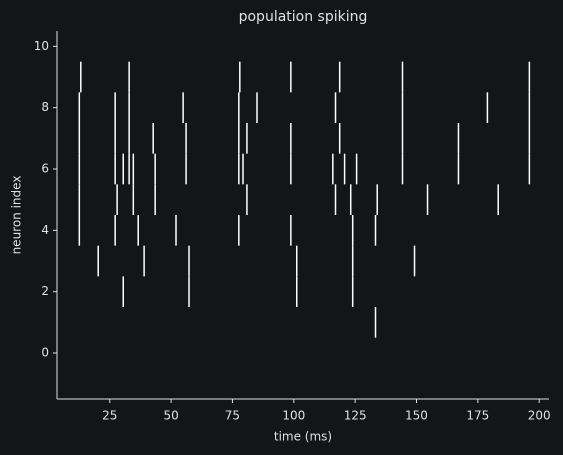 Image resolution: width=563 pixels, height=455 pixels. Describe the element at coordinates (109, 416) in the screenshot. I see `x-tick-label: 25` at that location.